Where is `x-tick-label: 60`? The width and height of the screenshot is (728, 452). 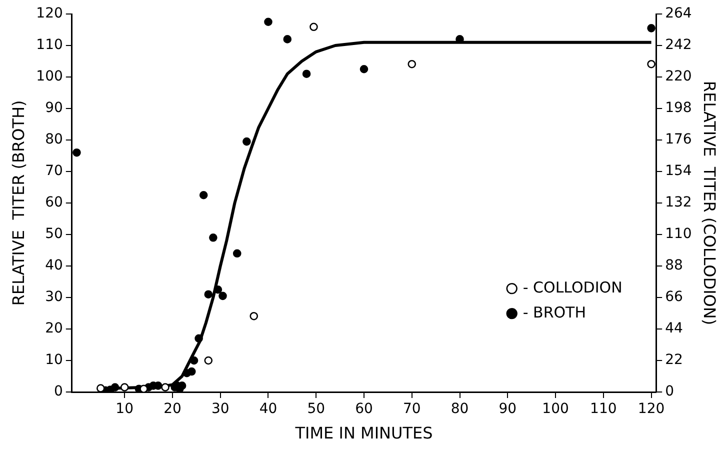 x-tick-label: 60 is located at coordinates (364, 409).